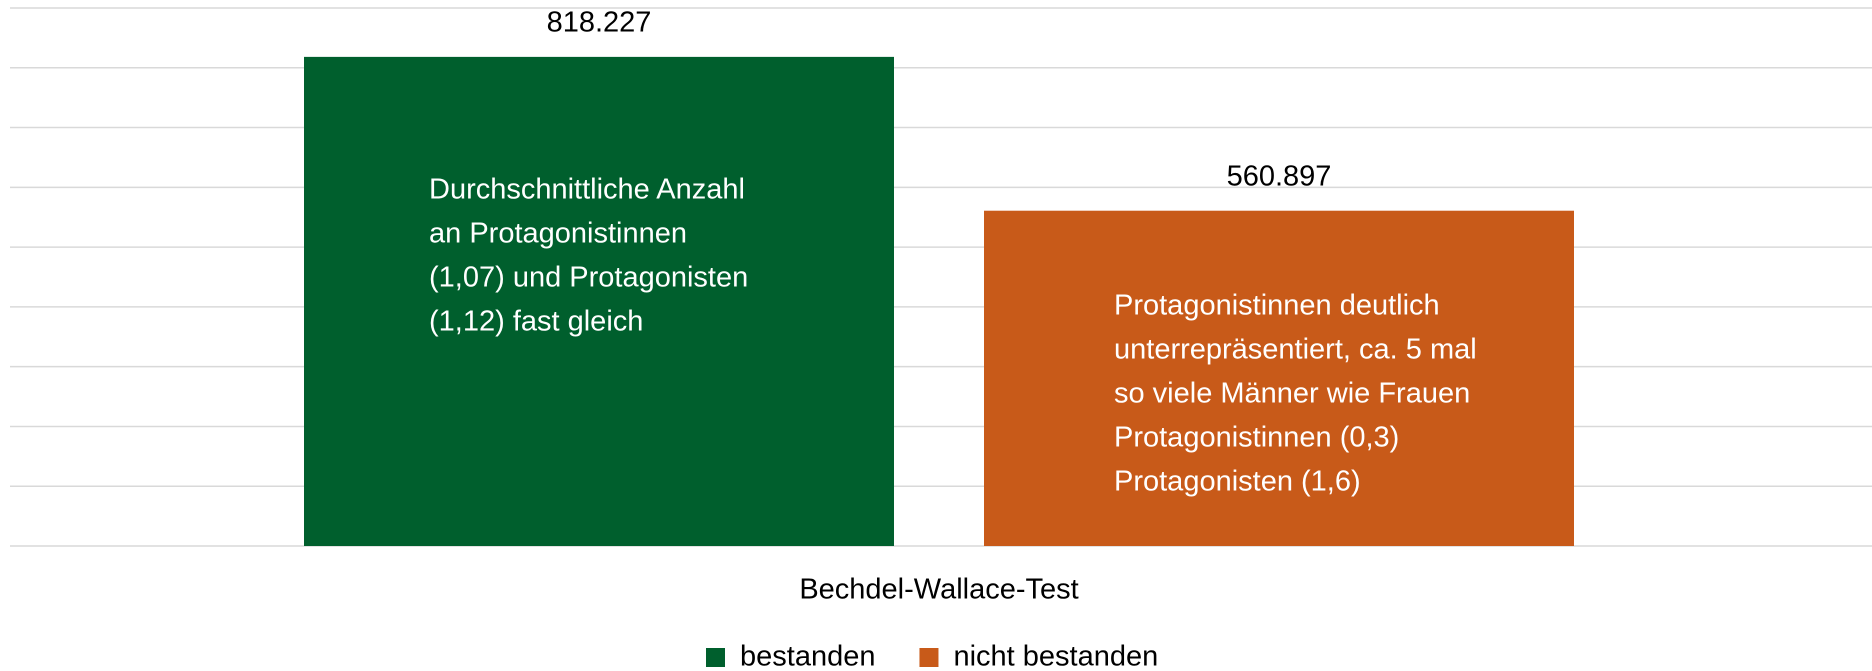  I want to click on bar-annotation: (1,12) fast gleich, so click(536, 322).